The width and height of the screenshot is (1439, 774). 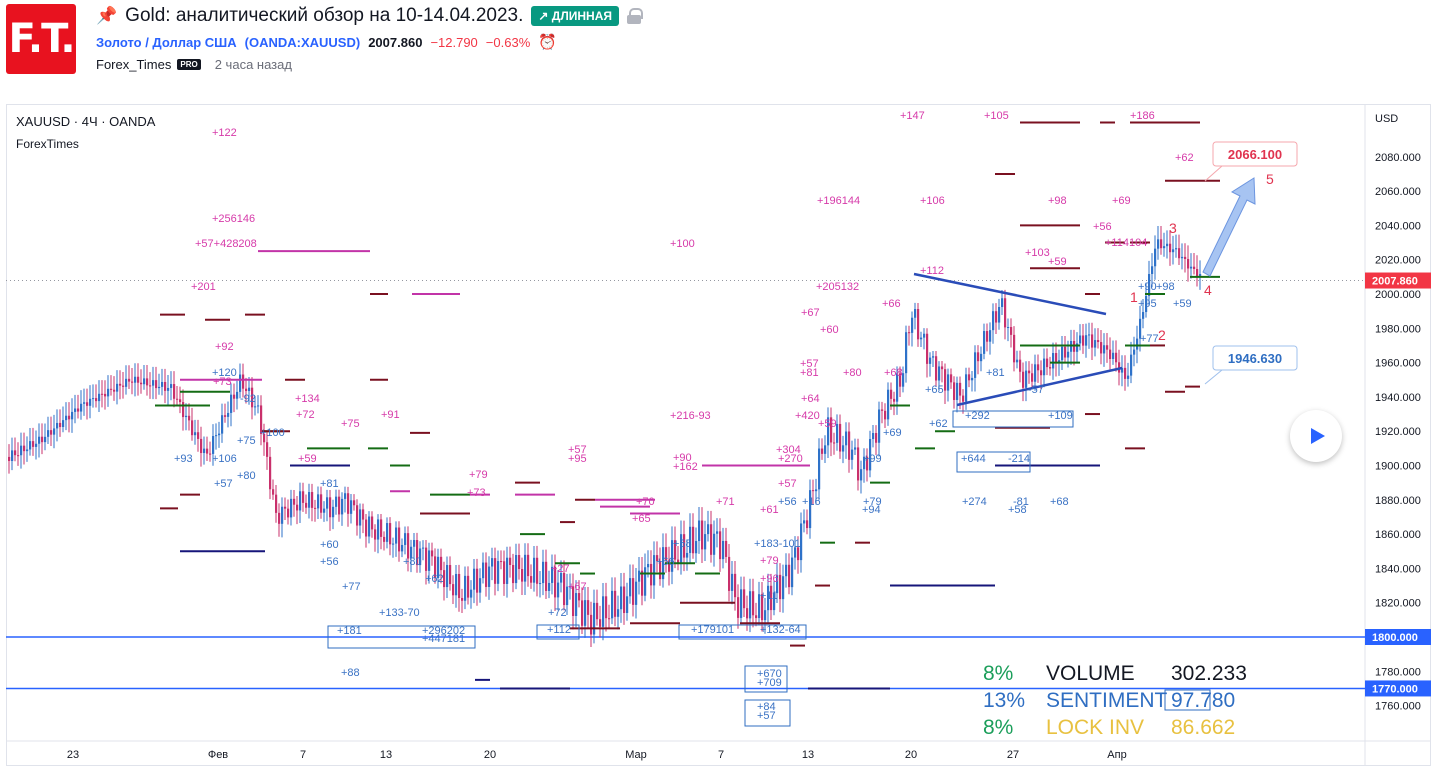 What do you see at coordinates (272, 433) in the screenshot?
I see `annotation-label: +100` at bounding box center [272, 433].